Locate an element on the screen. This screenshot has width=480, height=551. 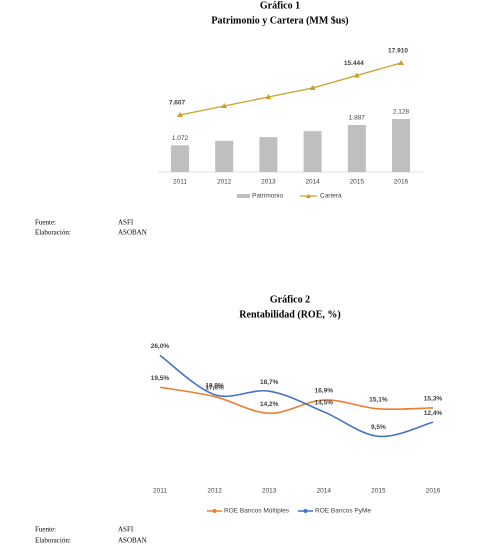
data-label: 17,6% is located at coordinates (214, 387).